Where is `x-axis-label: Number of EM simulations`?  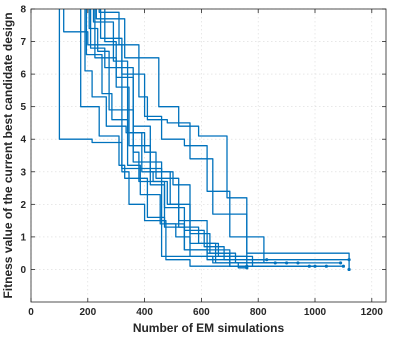 x-axis-label: Number of EM simulations is located at coordinates (209, 328).